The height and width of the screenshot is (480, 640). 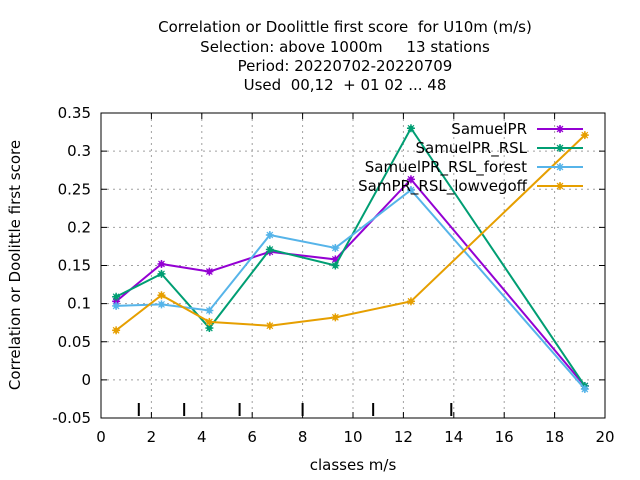 I want to click on x-tick-label: 2, so click(x=152, y=437).